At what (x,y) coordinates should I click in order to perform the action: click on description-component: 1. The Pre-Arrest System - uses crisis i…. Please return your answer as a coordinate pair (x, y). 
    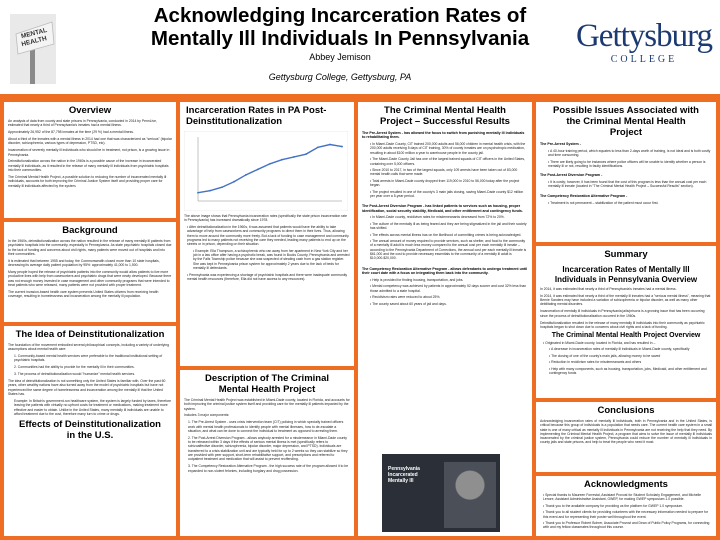
    Looking at the image, I should click on (266, 426).